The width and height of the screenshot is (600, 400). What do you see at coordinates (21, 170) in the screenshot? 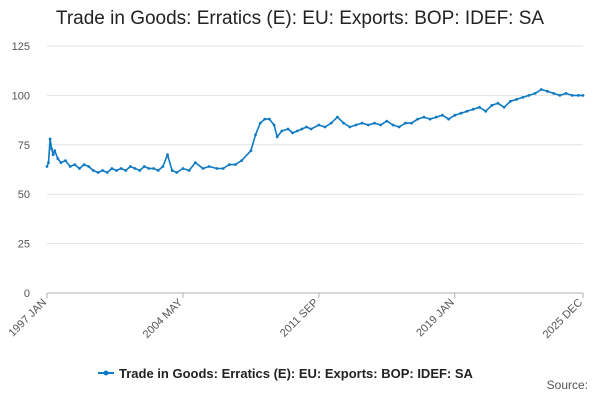
I see `y-axis: 0 25 50 75 100 125` at bounding box center [21, 170].